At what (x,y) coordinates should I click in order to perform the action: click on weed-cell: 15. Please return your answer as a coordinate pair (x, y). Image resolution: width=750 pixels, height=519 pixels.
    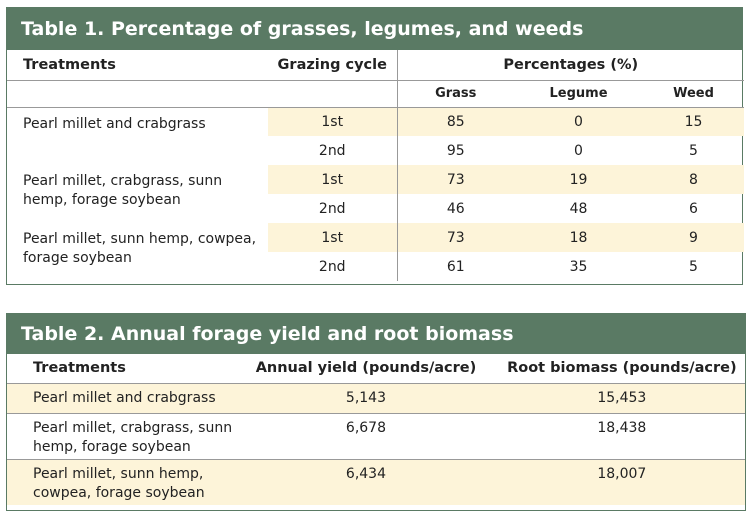
    Looking at the image, I should click on (694, 121).